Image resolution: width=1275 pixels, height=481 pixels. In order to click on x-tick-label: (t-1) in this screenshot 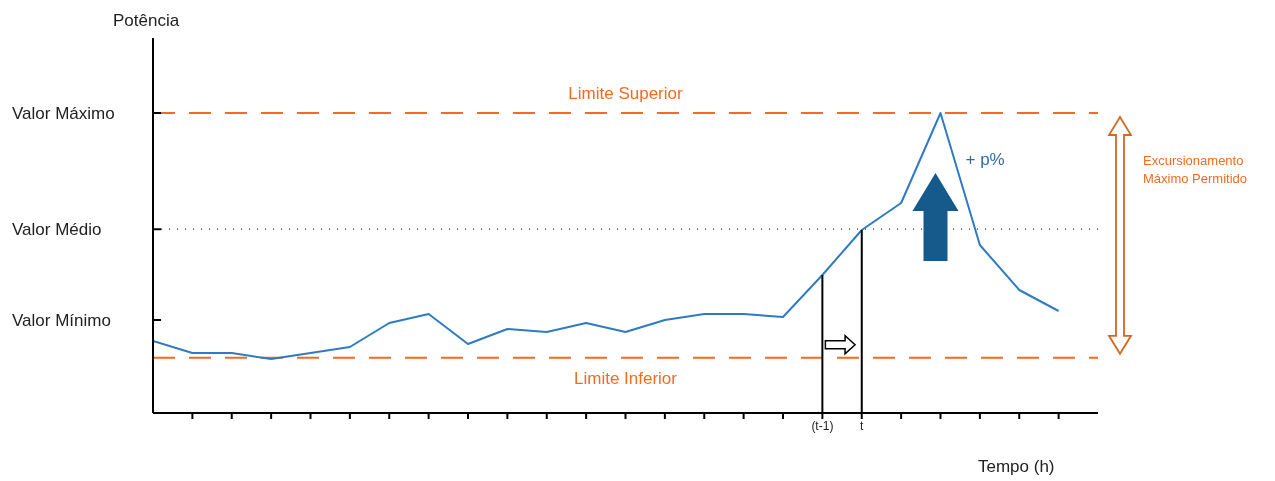, I will do `click(822, 425)`.